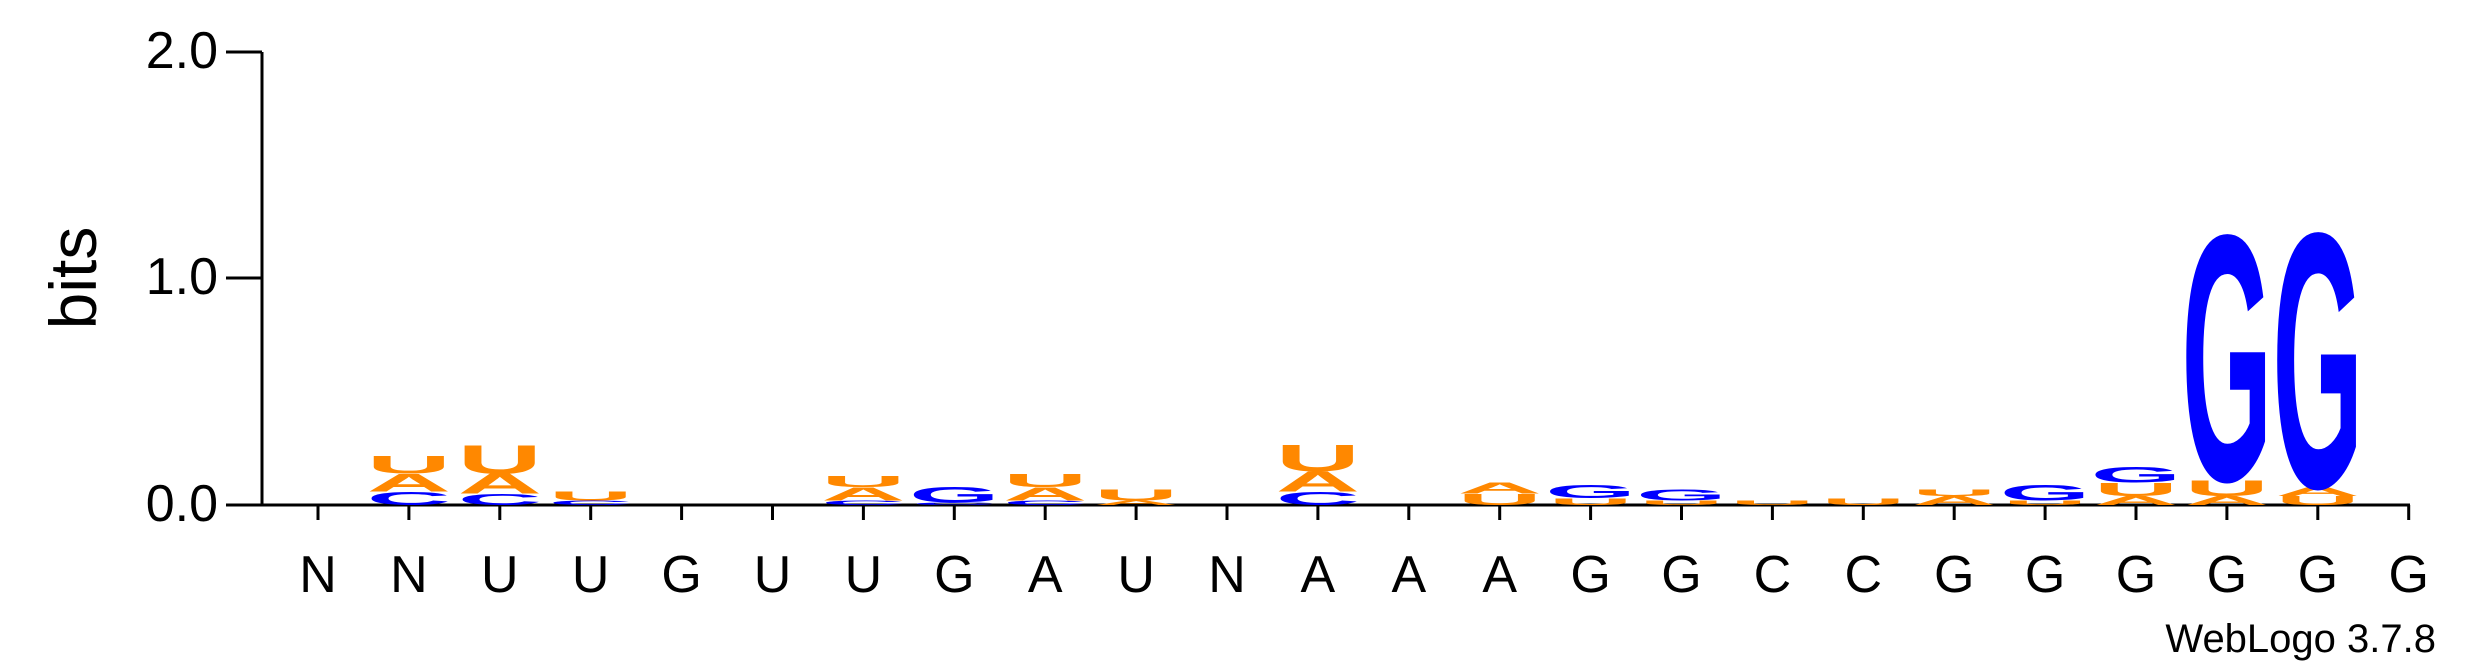 This screenshot has height=667, width=2475. I want to click on y-axis-label: bits, so click(73, 278).